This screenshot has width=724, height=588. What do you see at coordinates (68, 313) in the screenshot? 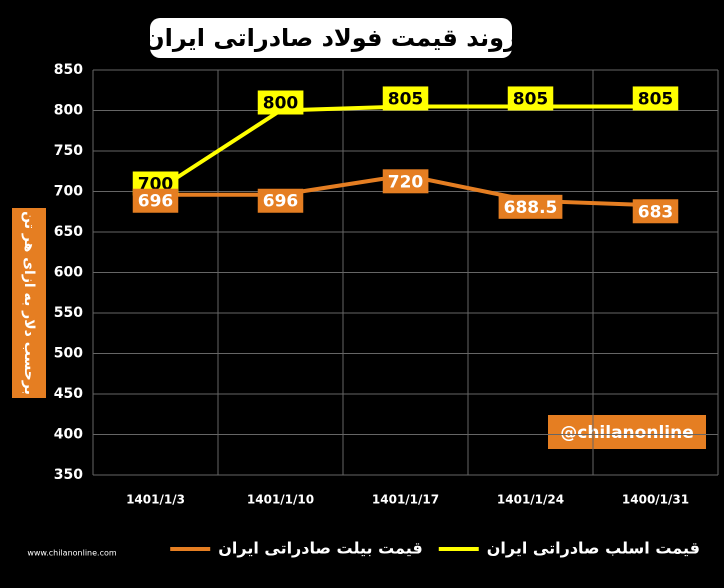
I see `y-tick-label: 550` at bounding box center [68, 313].